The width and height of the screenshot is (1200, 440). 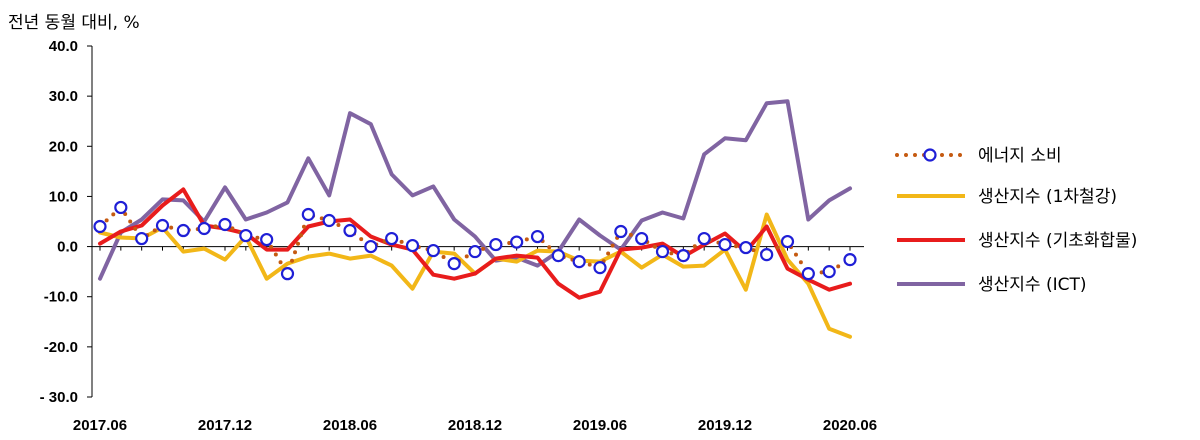 What do you see at coordinates (74, 23) in the screenshot?
I see `y-axis-unit-label: 전년 동월 대비, %` at bounding box center [74, 23].